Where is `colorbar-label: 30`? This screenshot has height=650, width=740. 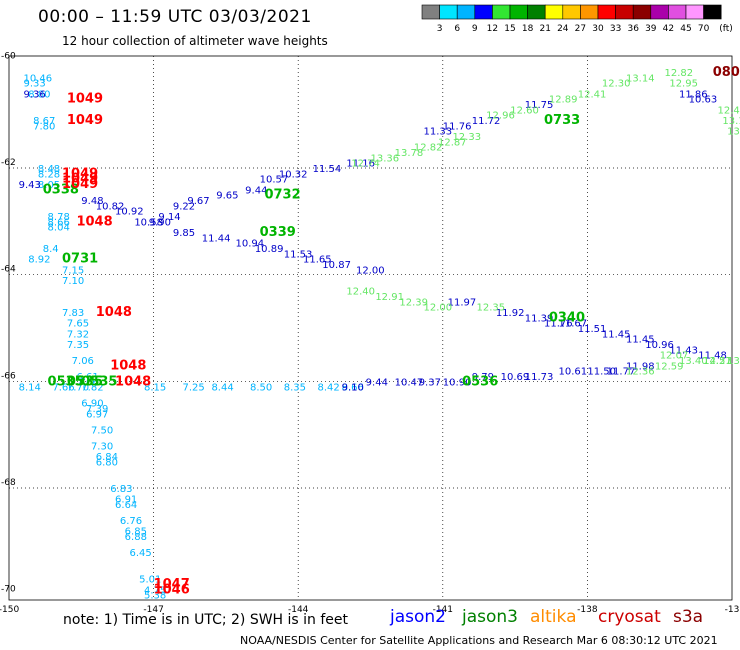
colorbar-label: 30 is located at coordinates (598, 29).